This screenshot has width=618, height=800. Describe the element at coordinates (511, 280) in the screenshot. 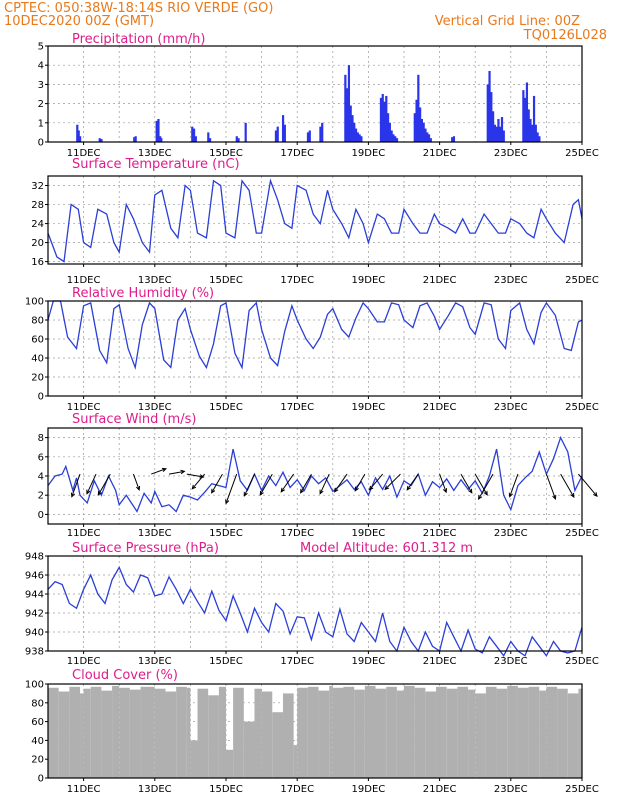

I see `temp-xtick-label: 23DEC` at that location.